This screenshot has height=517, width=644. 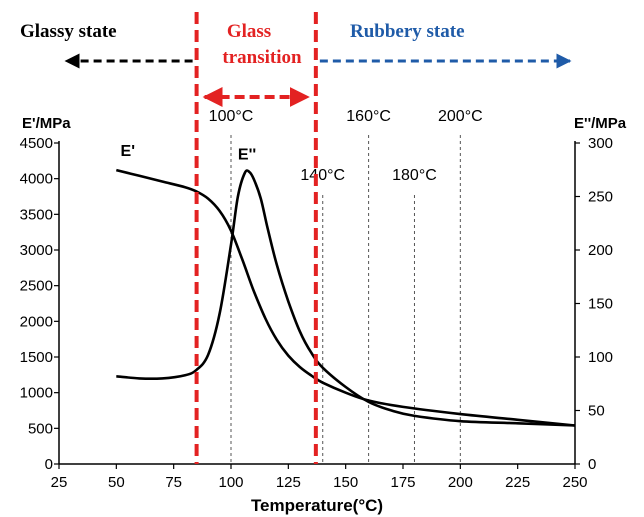 I want to click on y-left-tick-label: 3500, so click(x=36, y=214).